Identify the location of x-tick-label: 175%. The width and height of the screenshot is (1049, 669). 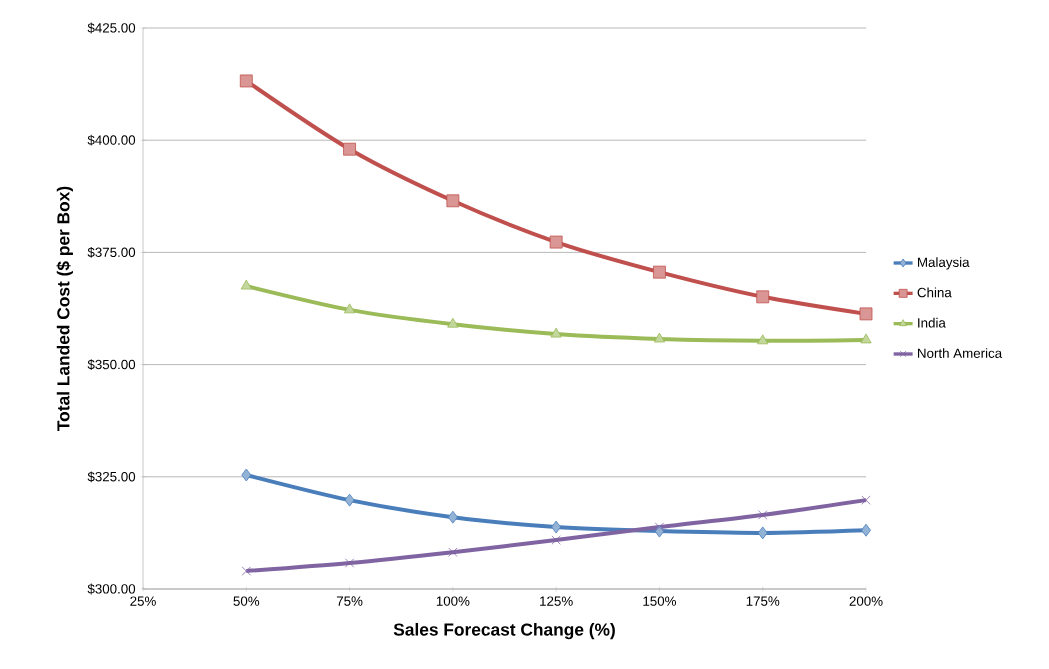
(763, 601).